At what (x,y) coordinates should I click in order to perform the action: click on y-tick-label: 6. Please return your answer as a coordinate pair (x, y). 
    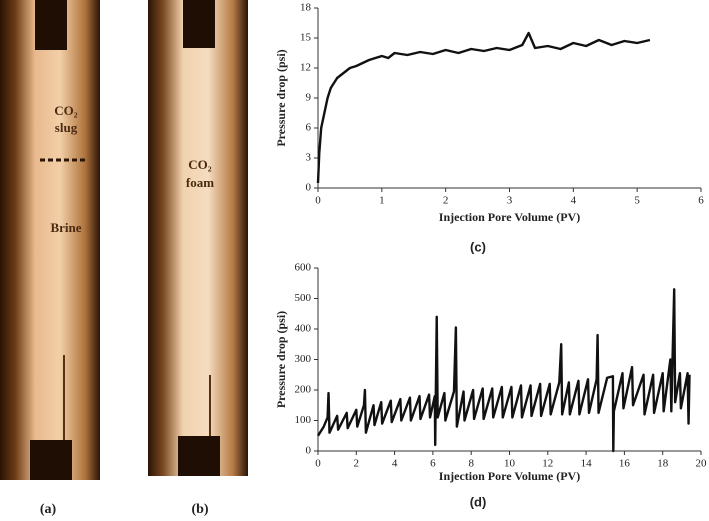
    Looking at the image, I should click on (309, 128).